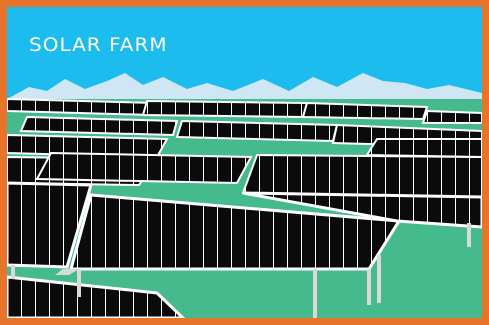 This screenshot has height=325, width=489. I want to click on ground-edge, so click(67, 272).